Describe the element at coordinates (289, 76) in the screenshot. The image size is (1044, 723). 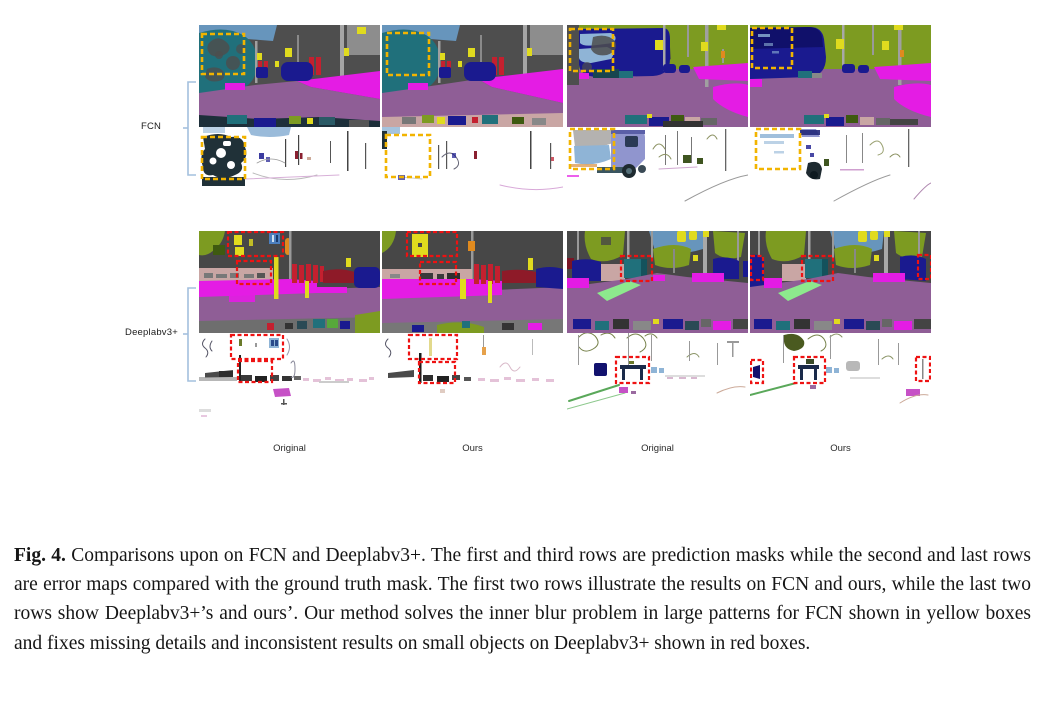
I see `fcn-original-mask-tile` at that location.